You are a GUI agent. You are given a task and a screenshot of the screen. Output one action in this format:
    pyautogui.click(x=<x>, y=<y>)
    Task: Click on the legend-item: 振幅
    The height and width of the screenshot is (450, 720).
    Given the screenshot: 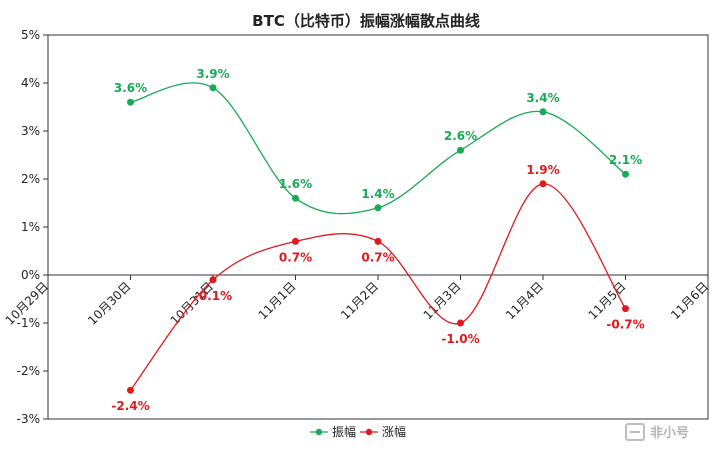 What is the action you would take?
    pyautogui.click(x=333, y=431)
    